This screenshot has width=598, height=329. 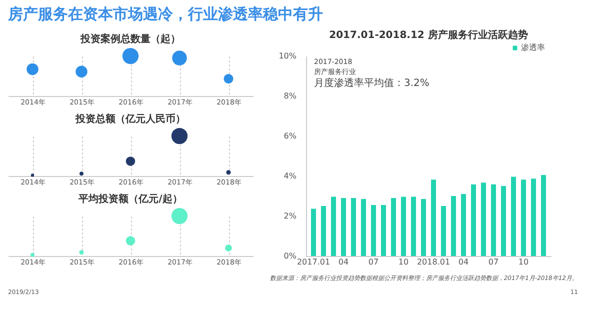 I want to click on y-tick-label: 6%, so click(x=290, y=136).